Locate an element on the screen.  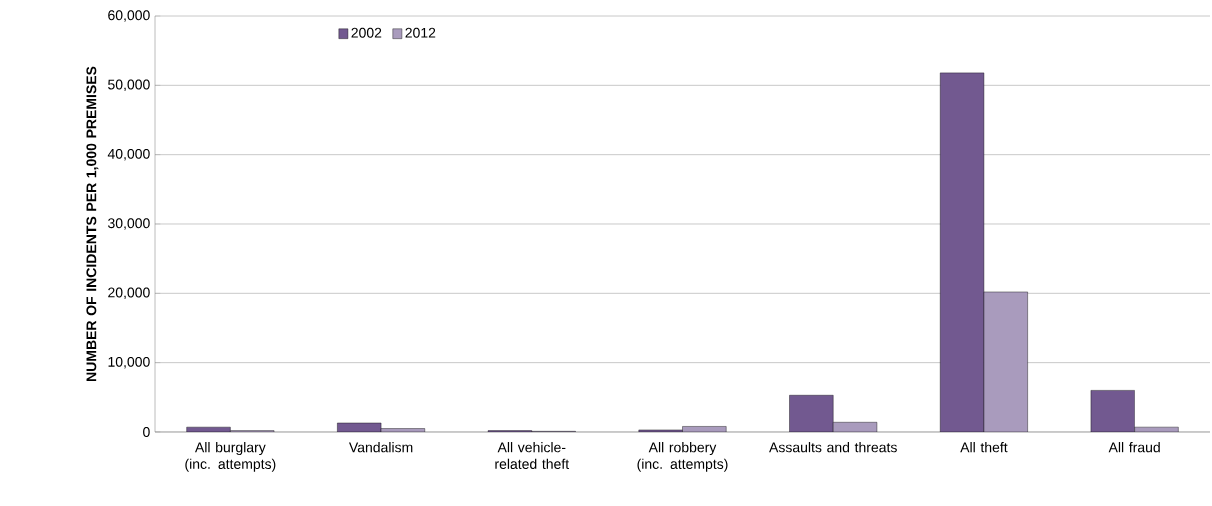
x-tick-label: Vandalism is located at coordinates (380, 447).